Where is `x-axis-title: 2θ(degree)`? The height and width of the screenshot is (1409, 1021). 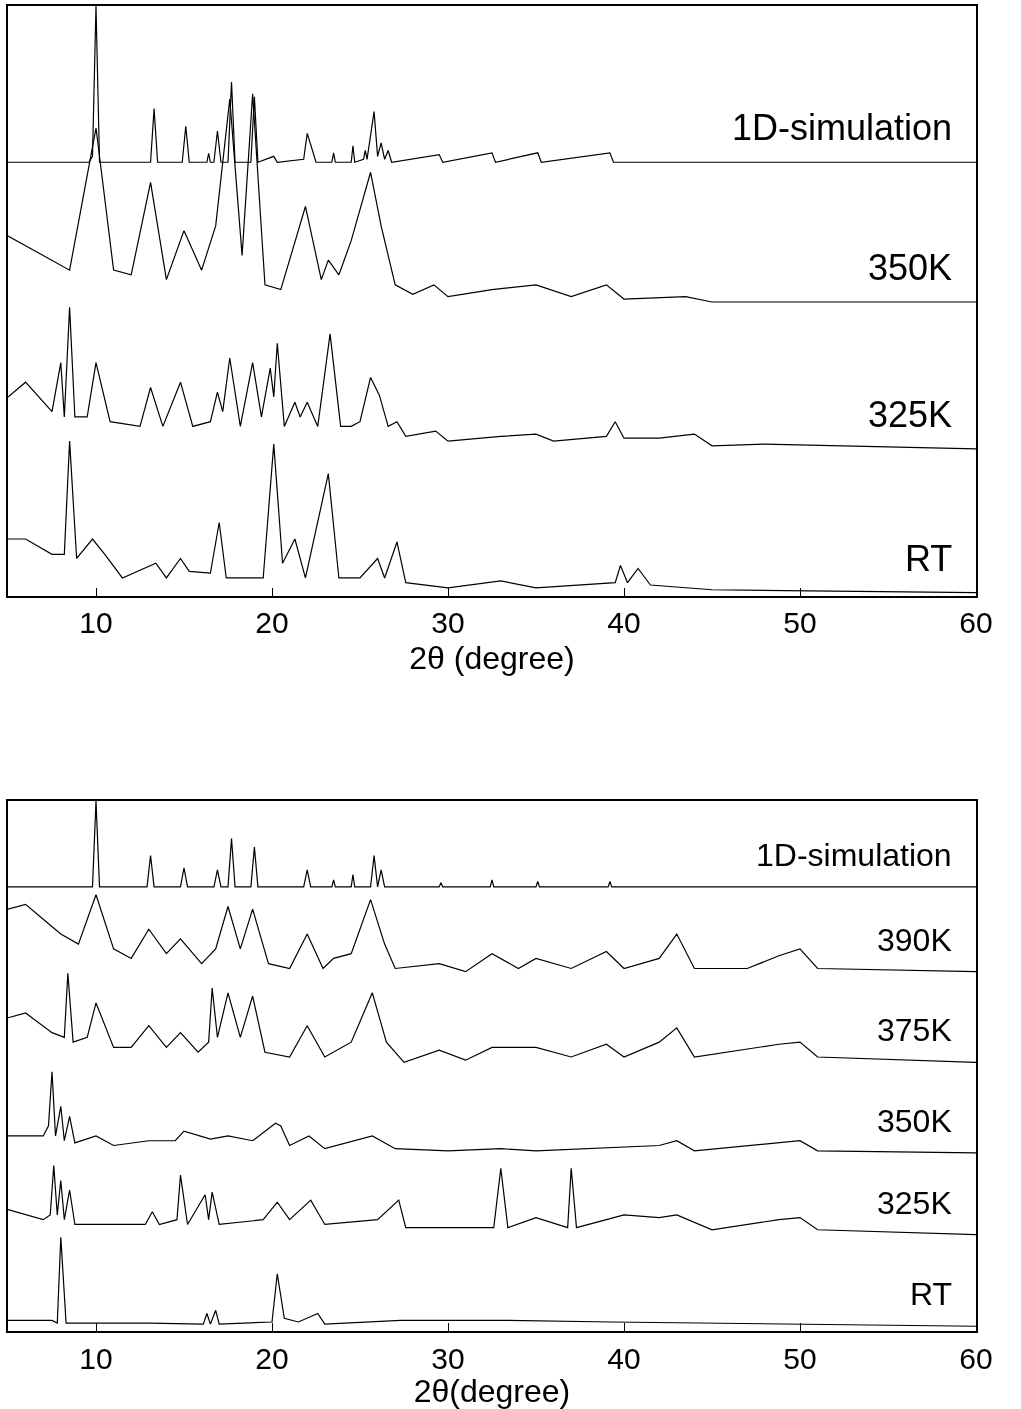 x-axis-title: 2θ(degree) is located at coordinates (492, 1391).